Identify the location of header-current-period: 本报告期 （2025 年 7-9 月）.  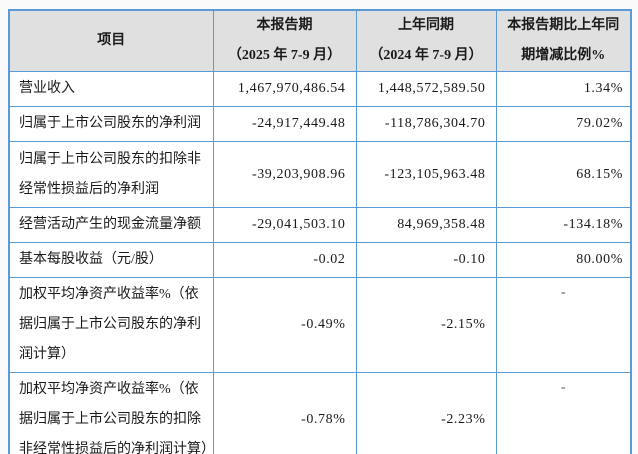
(284, 40).